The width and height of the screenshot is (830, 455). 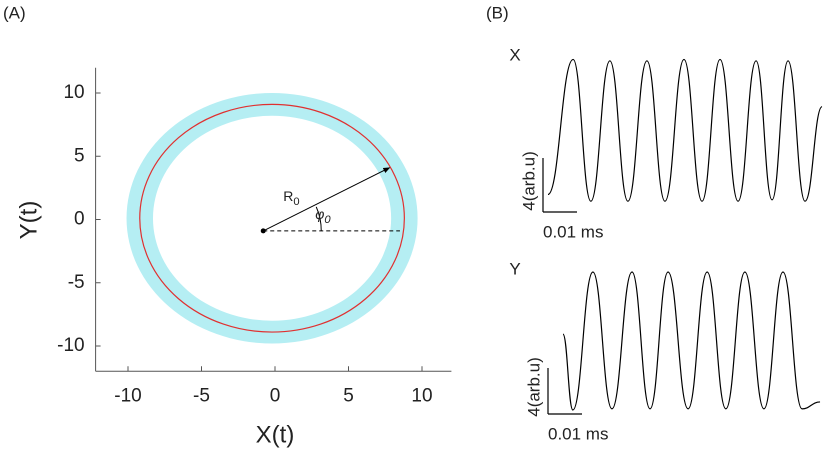 I want to click on x-tick-label: -5, so click(x=201, y=395).